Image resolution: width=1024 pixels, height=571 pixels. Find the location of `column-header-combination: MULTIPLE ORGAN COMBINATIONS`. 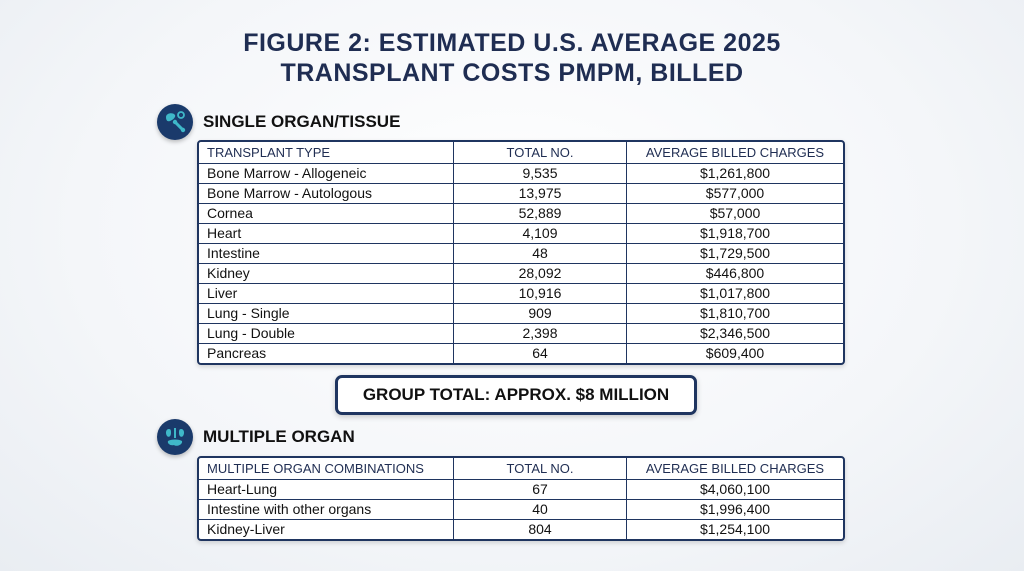

column-header-combination: MULTIPLE ORGAN COMBINATIONS is located at coordinates (326, 469).